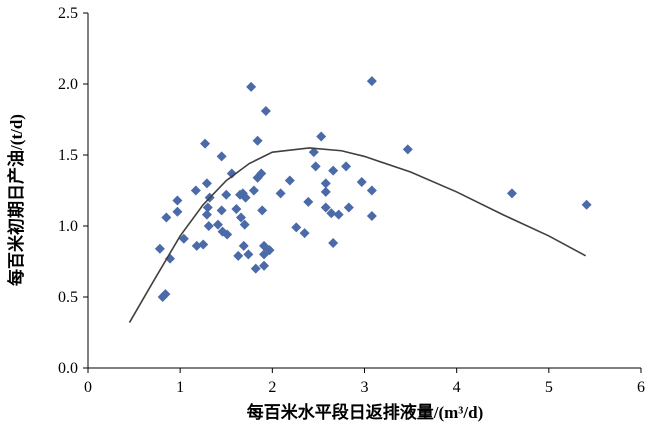  Describe the element at coordinates (16, 200) in the screenshot. I see `y-axis-label: 每百米初期日产油/(t/d)` at that location.